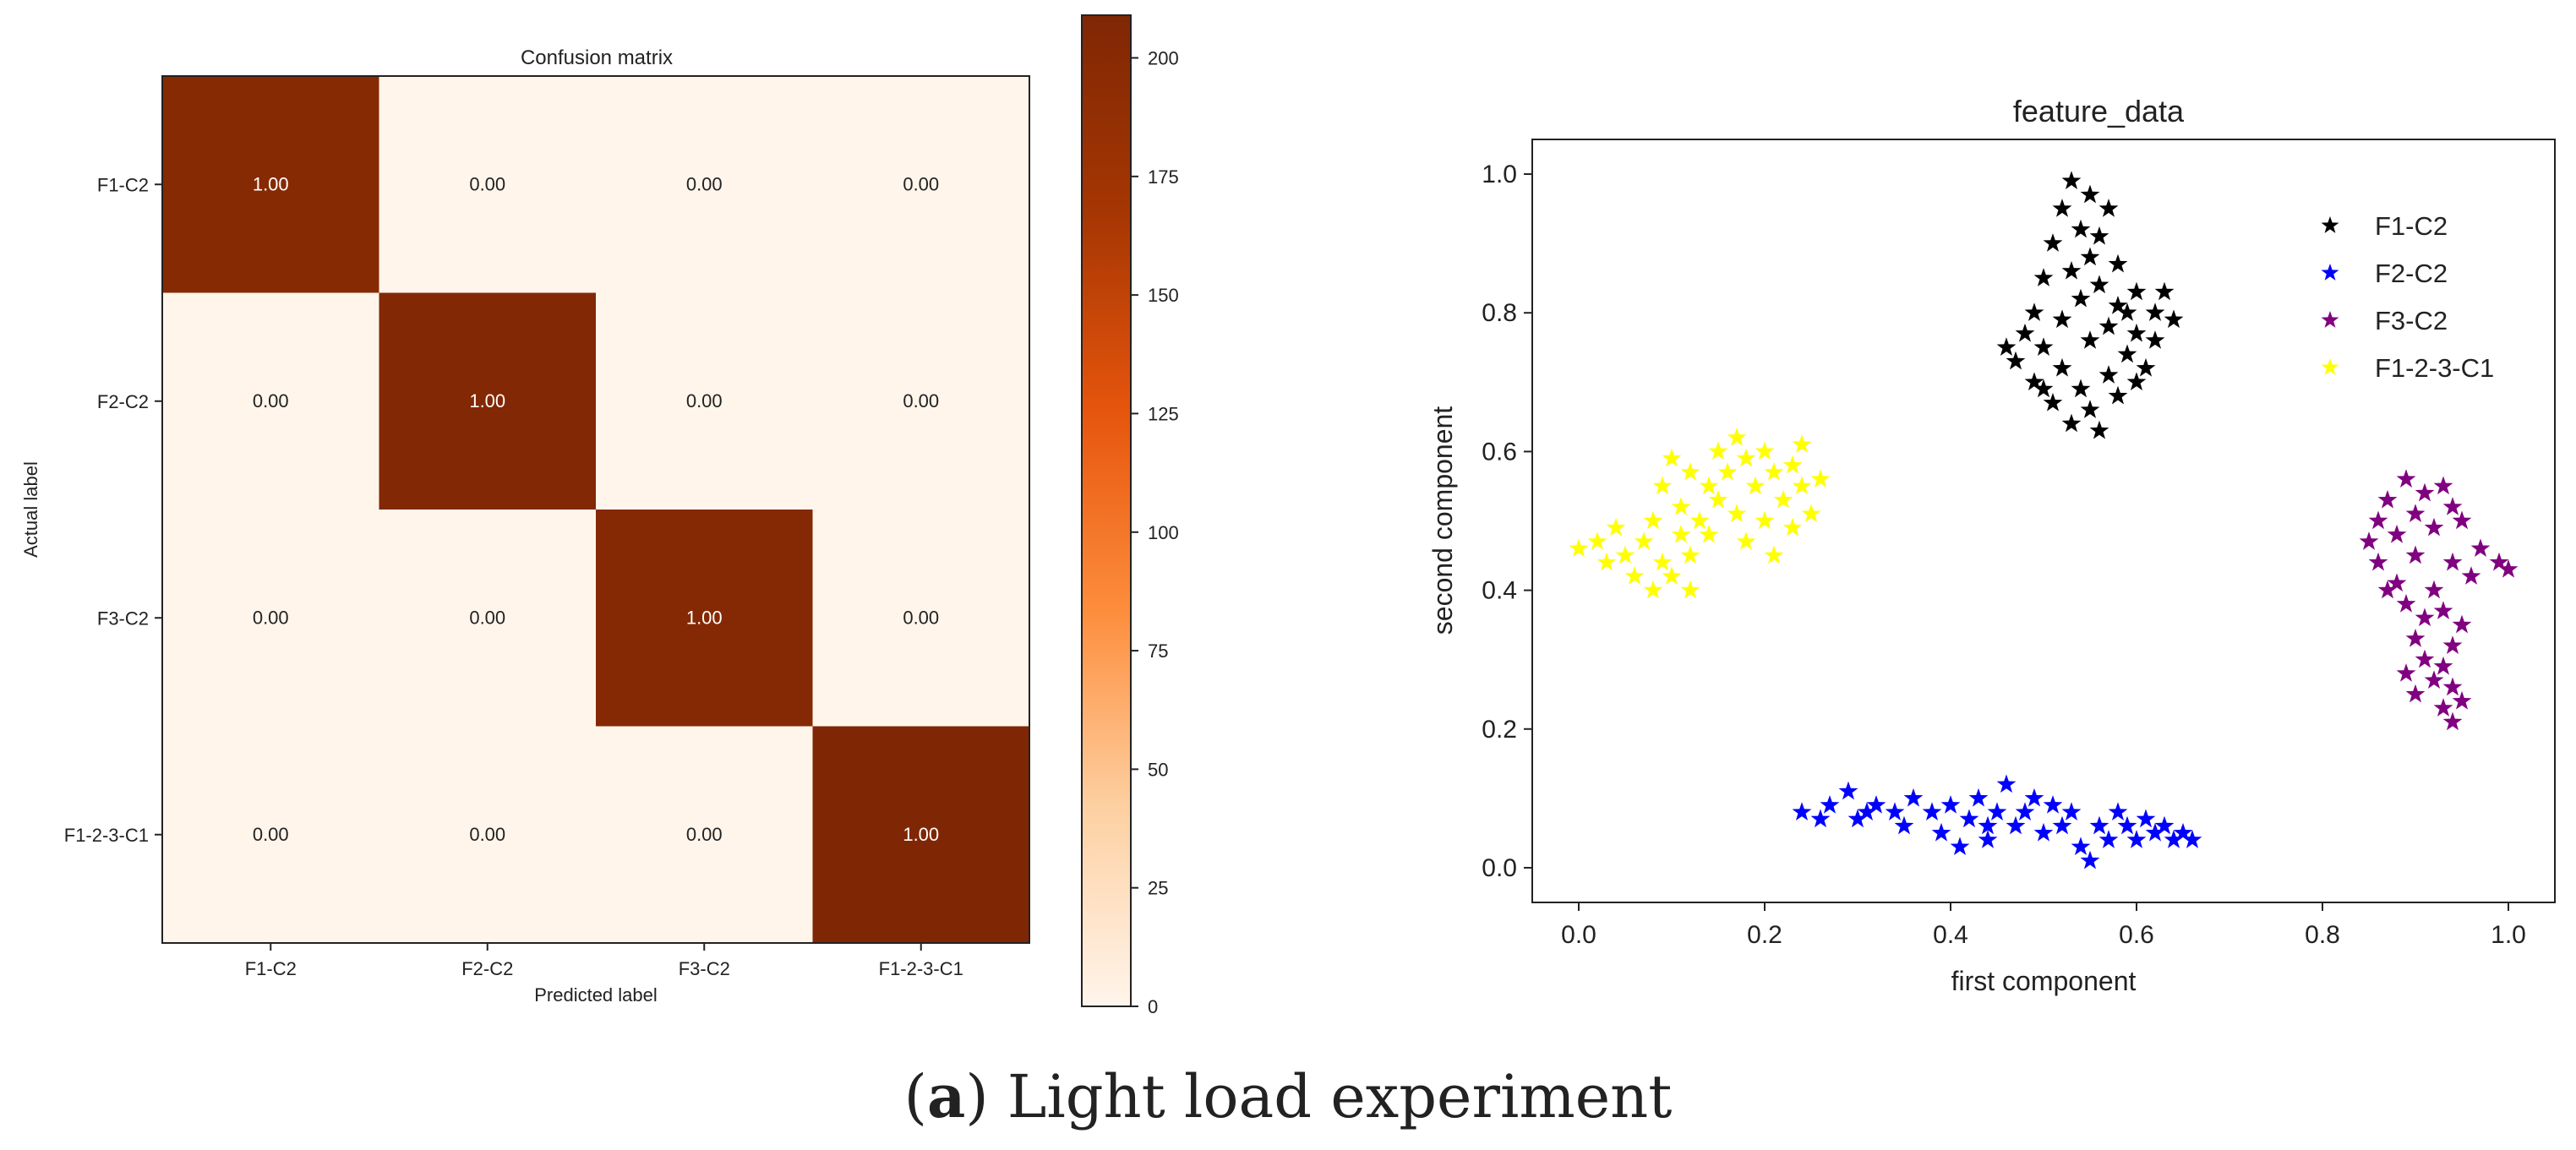  I want to click on scatter-y-tick-label: 1.0, so click(1499, 175).